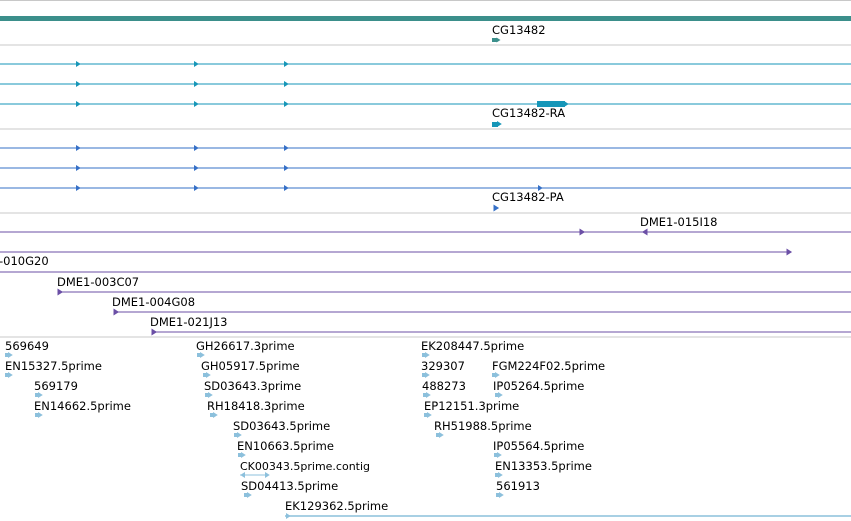  What do you see at coordinates (305, 466) in the screenshot?
I see `est-label: CK00343.5prime.contig` at bounding box center [305, 466].